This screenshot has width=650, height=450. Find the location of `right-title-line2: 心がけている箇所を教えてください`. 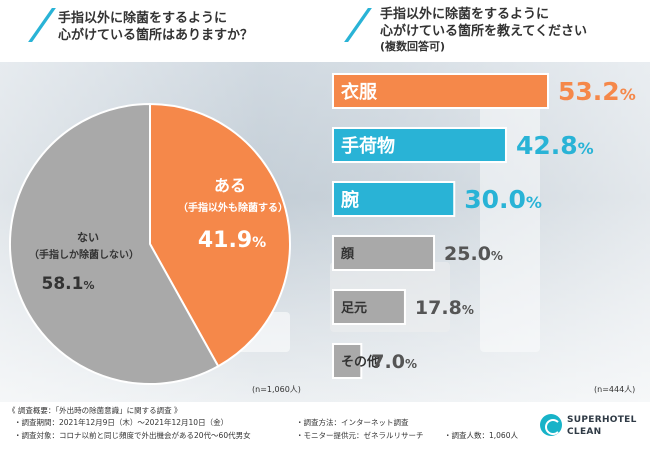

right-title-line2: 心がけている箇所を教えてください is located at coordinates (483, 31).